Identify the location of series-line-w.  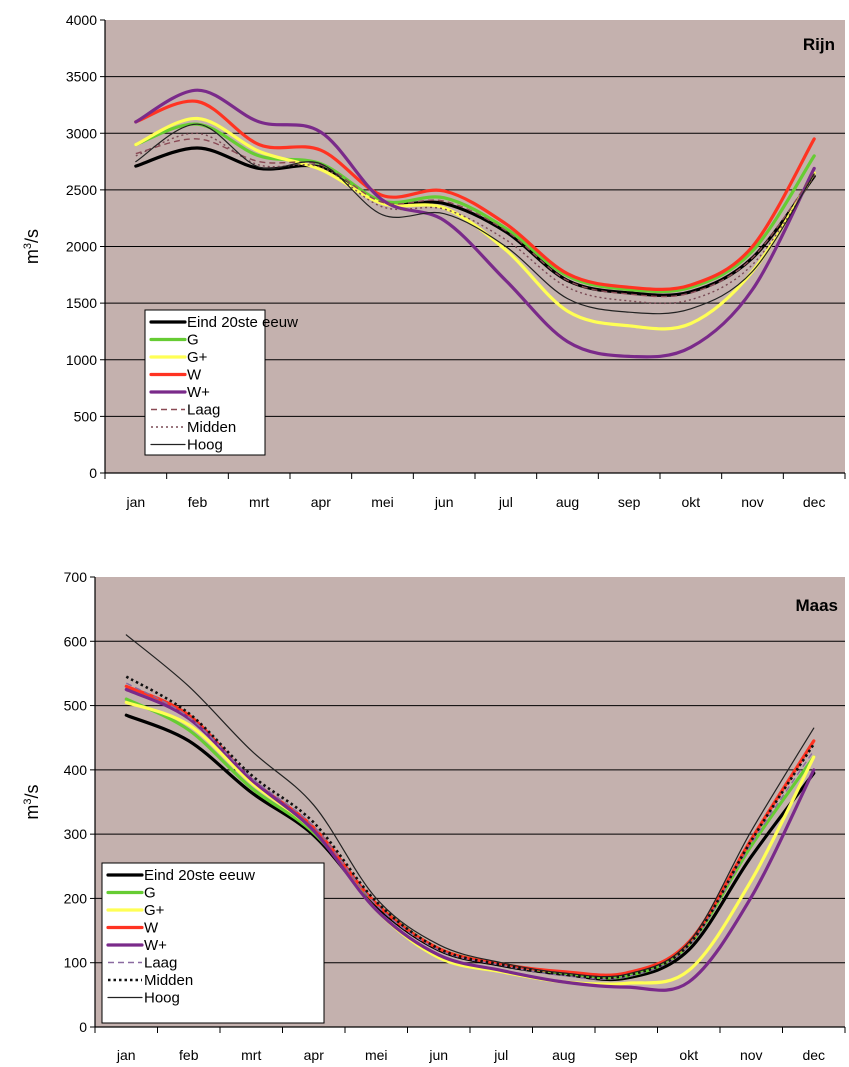
(475, 195).